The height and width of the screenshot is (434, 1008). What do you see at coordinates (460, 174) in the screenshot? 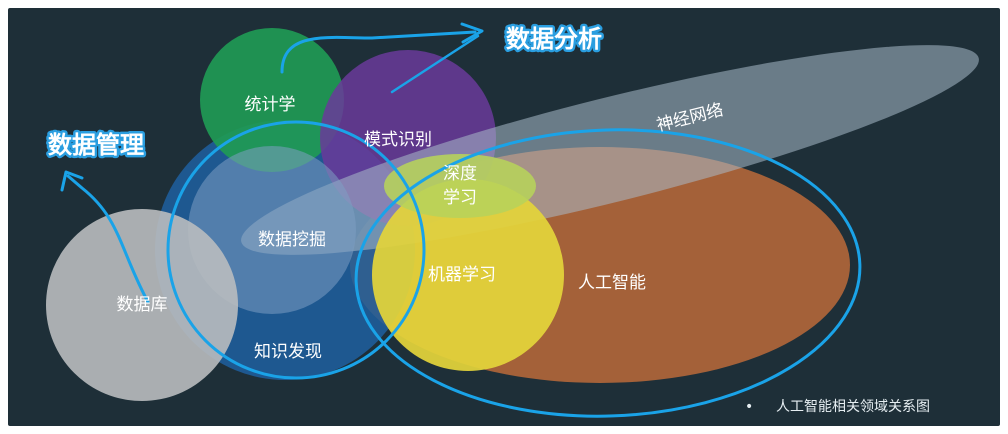
I see `deep-learning-label-line1: 深度` at bounding box center [460, 174].